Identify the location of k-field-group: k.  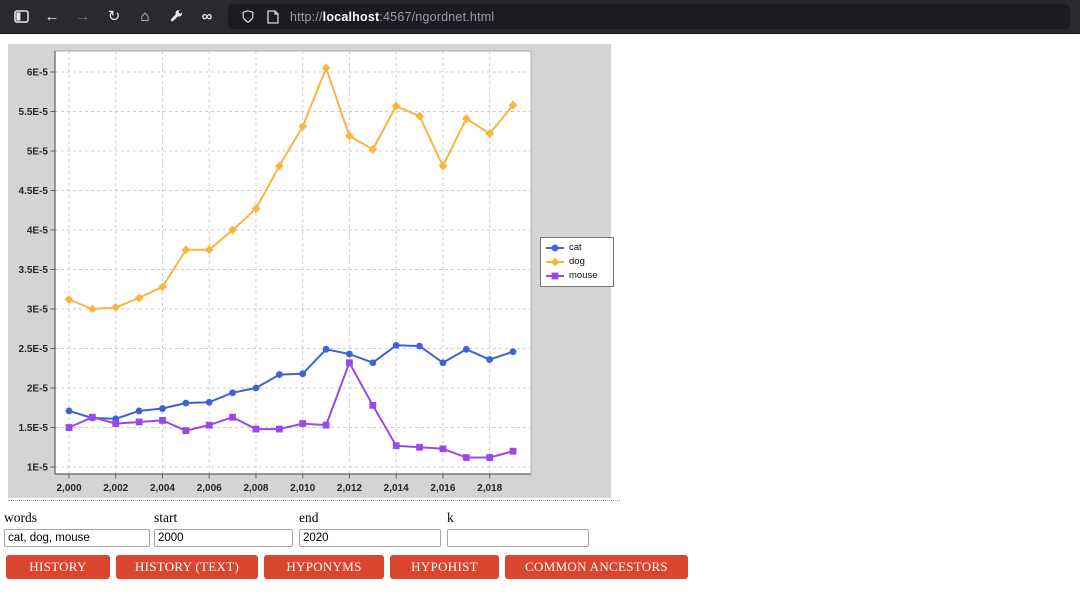
(518, 528).